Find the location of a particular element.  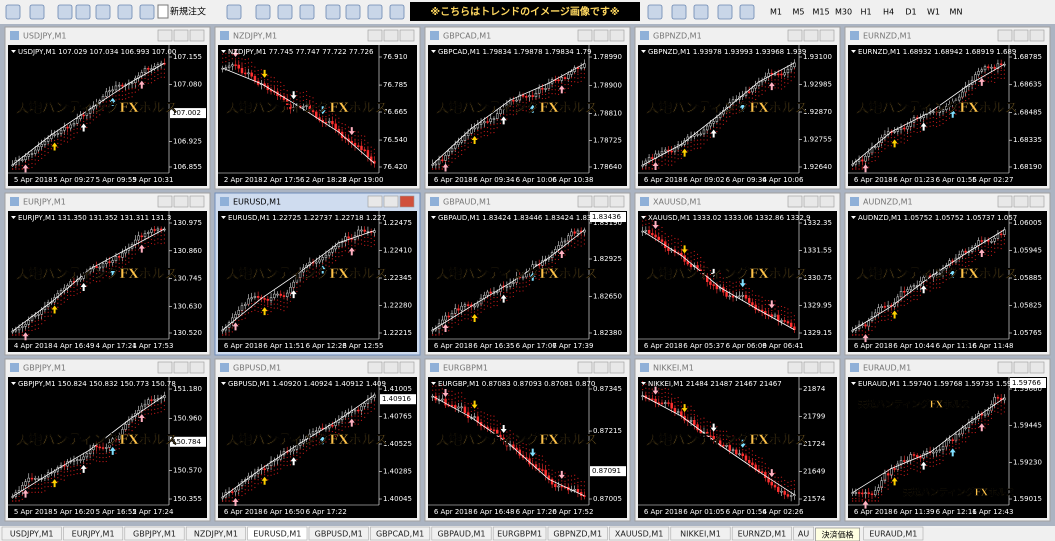

tab-label: EURUSD,M1 is located at coordinates (277, 534).